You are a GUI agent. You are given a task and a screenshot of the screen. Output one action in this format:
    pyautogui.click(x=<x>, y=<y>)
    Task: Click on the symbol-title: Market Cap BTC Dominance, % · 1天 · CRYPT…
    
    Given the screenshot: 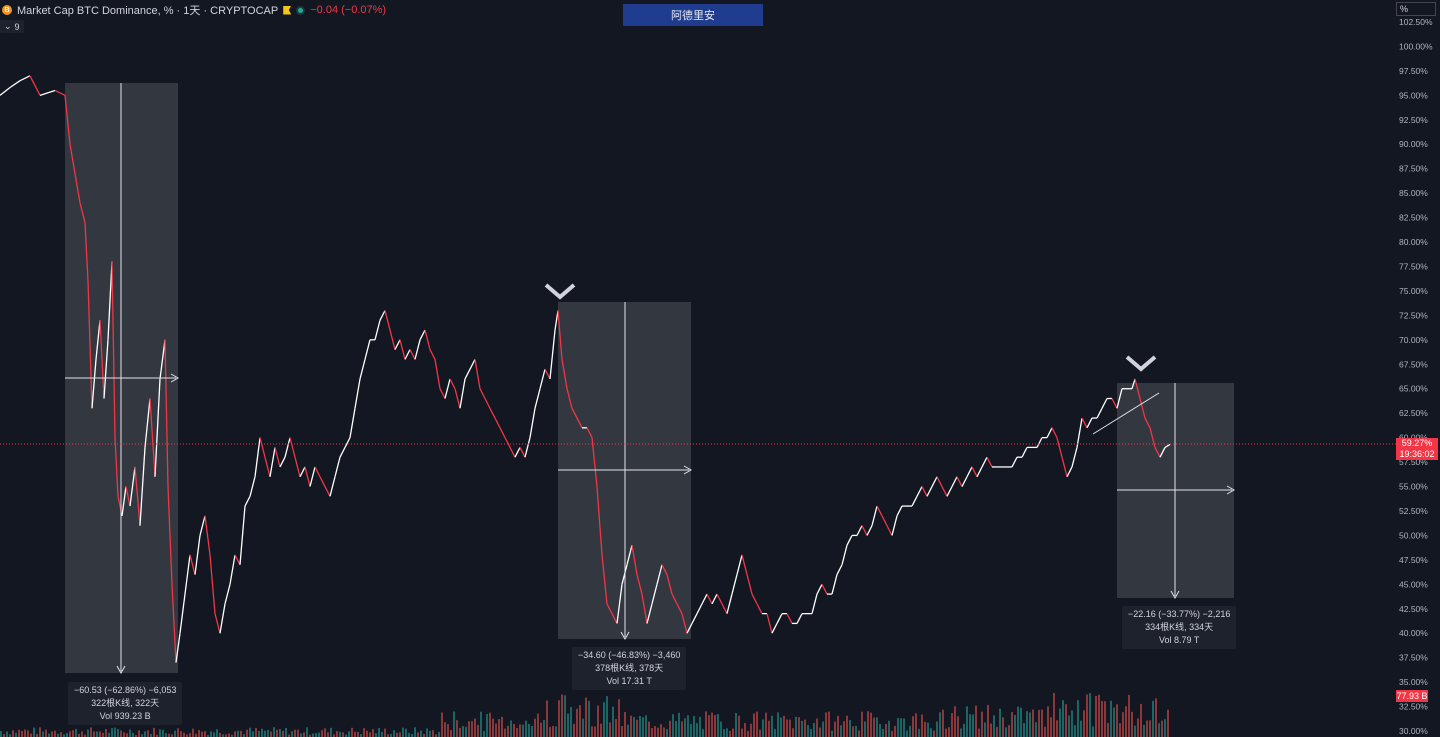 What is the action you would take?
    pyautogui.click(x=148, y=11)
    